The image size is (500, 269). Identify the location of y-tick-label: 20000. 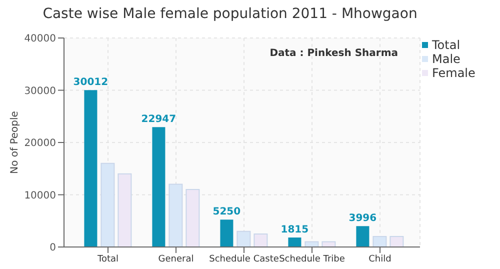
(40, 144).